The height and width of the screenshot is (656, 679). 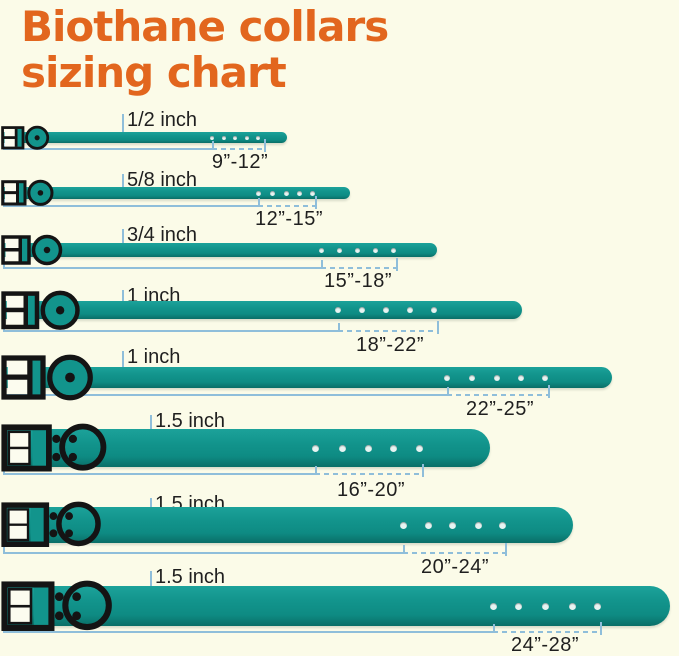 I want to click on size-range-label: 16”-20”, so click(x=371, y=490).